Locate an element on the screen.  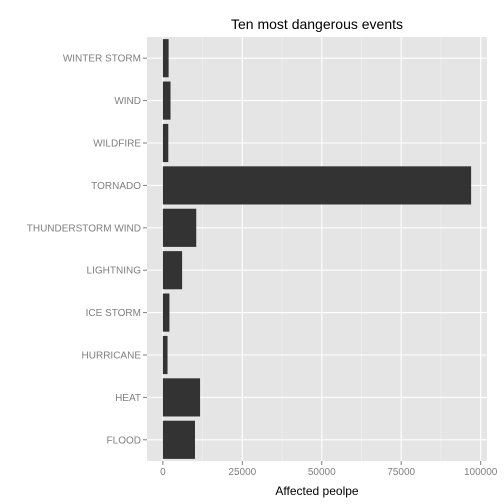
bar-wind is located at coordinates (166, 100).